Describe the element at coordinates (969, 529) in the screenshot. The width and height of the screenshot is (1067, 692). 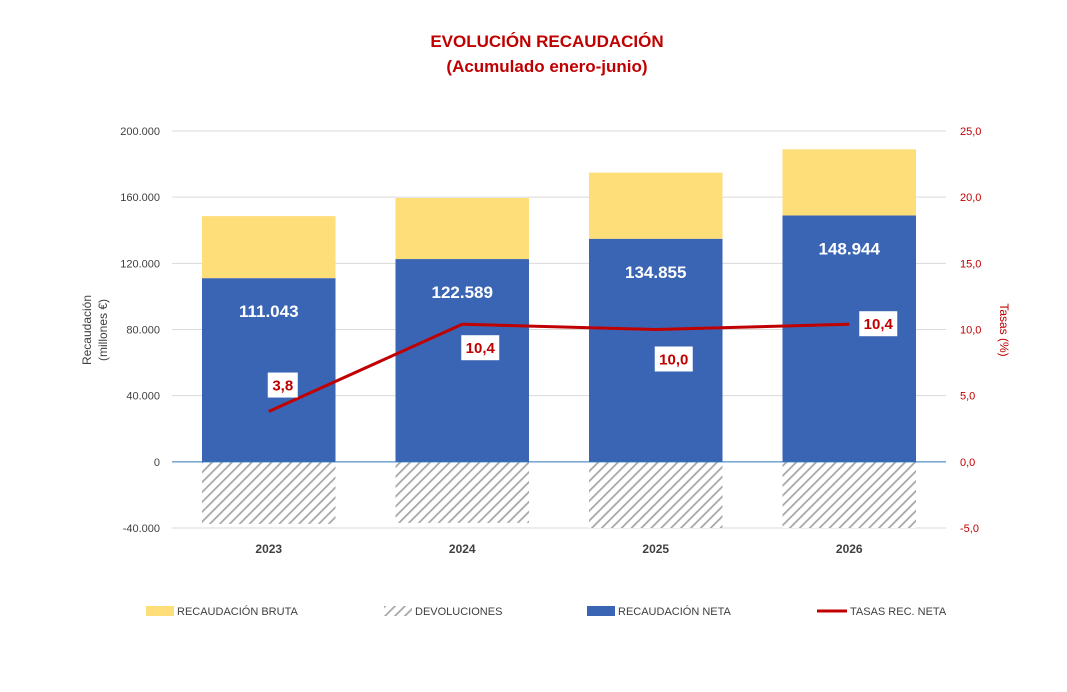
I see `y-right-tick-label: -5,0` at that location.